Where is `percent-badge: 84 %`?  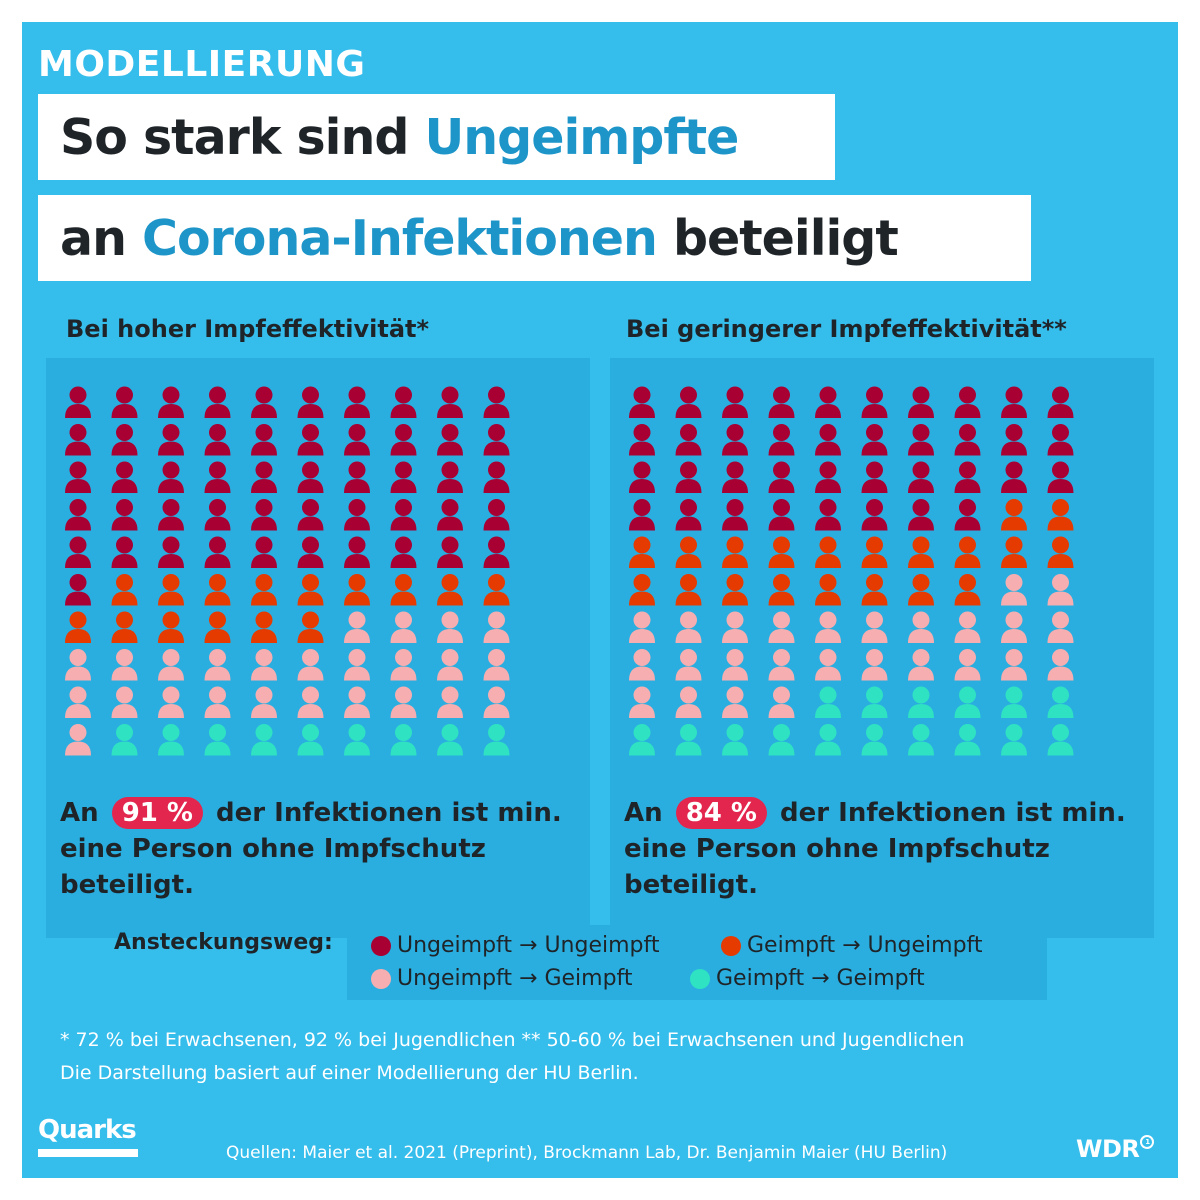 percent-badge: 84 % is located at coordinates (721, 813).